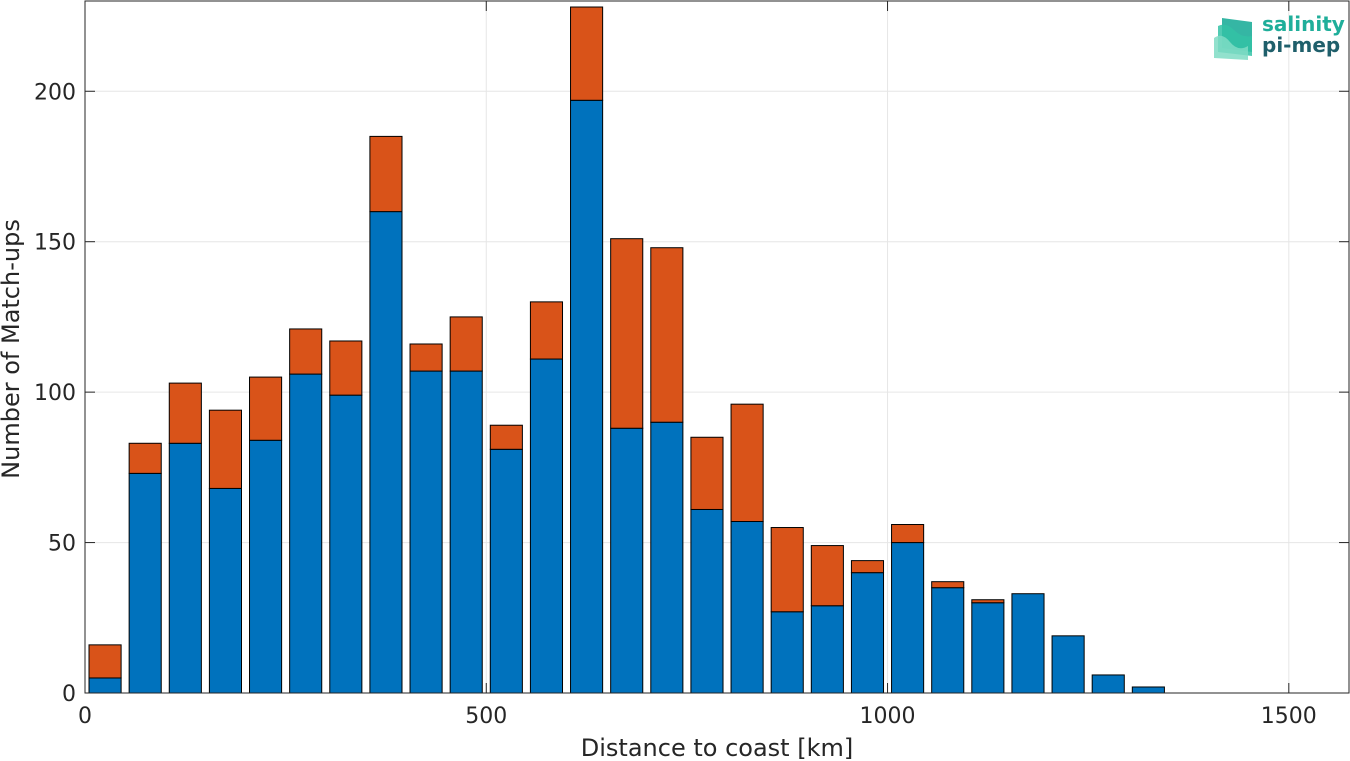 Image resolution: width=1350 pixels, height=761 pixels. I want to click on x-tick-label: 1000, so click(888, 716).